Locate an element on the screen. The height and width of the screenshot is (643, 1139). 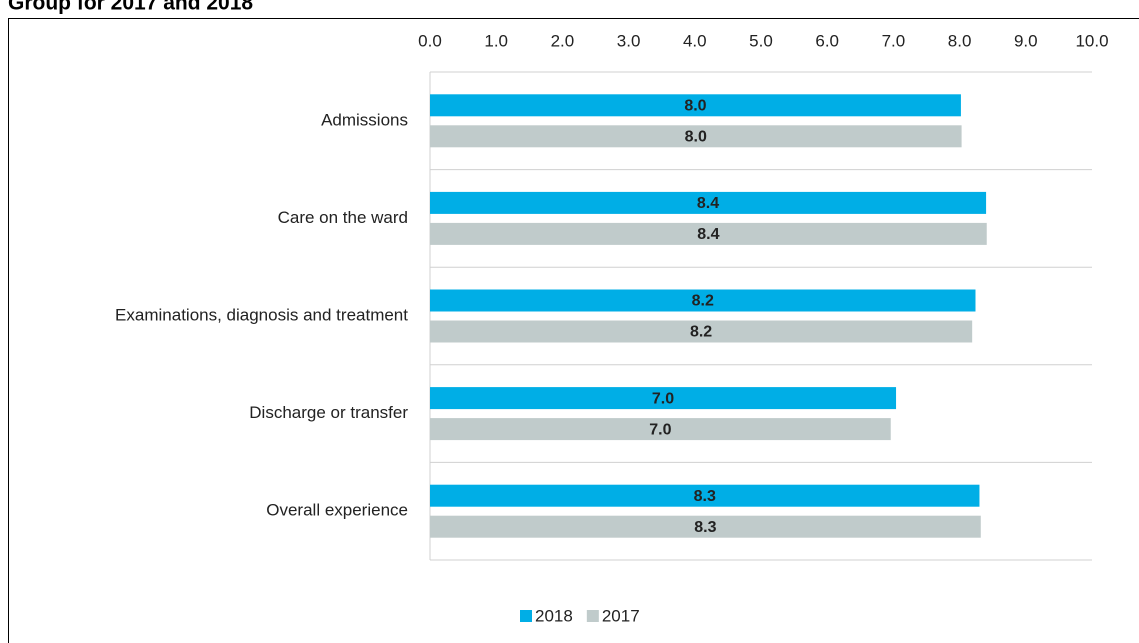
y-tick-label: Admissions is located at coordinates (364, 119).